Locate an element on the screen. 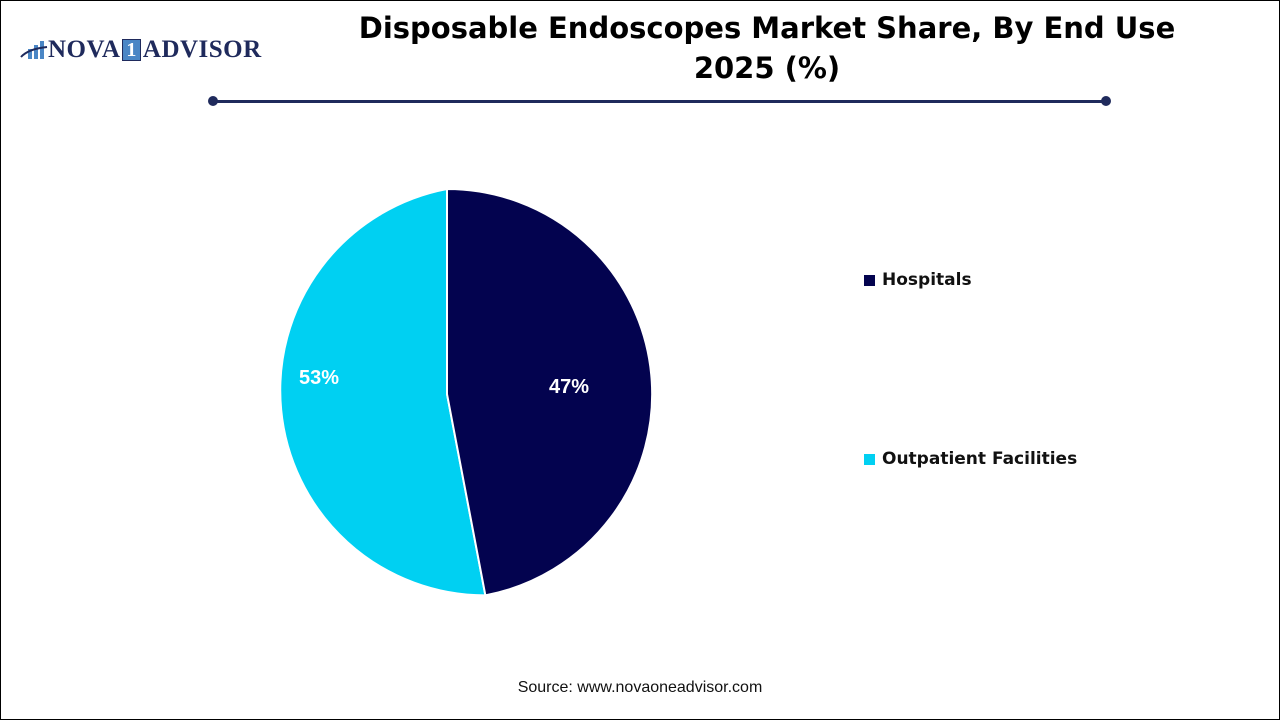 The width and height of the screenshot is (1280, 720). logo-suffix: ADVISOR is located at coordinates (202, 49).